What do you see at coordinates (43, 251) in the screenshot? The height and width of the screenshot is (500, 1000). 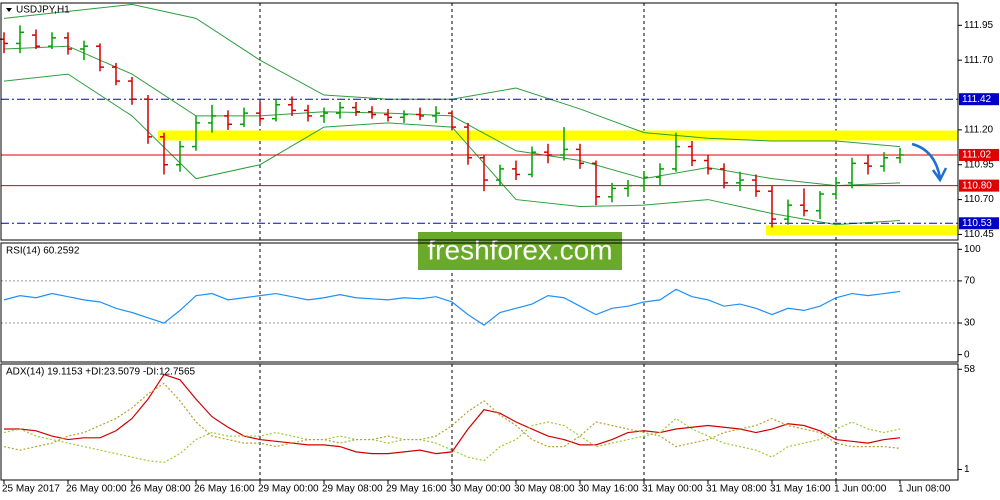 I see `indicator-label: RSI(14) 60.2592` at bounding box center [43, 251].